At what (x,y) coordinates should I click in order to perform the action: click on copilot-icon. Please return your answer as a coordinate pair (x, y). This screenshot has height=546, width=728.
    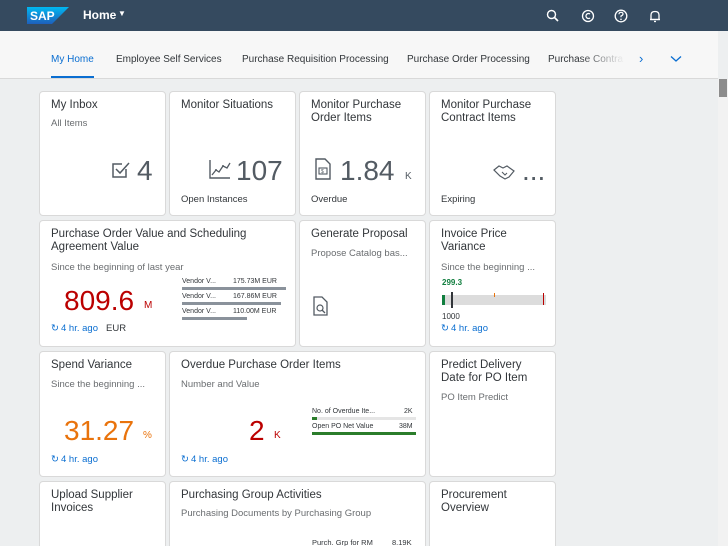
    Looking at the image, I should click on (588, 16).